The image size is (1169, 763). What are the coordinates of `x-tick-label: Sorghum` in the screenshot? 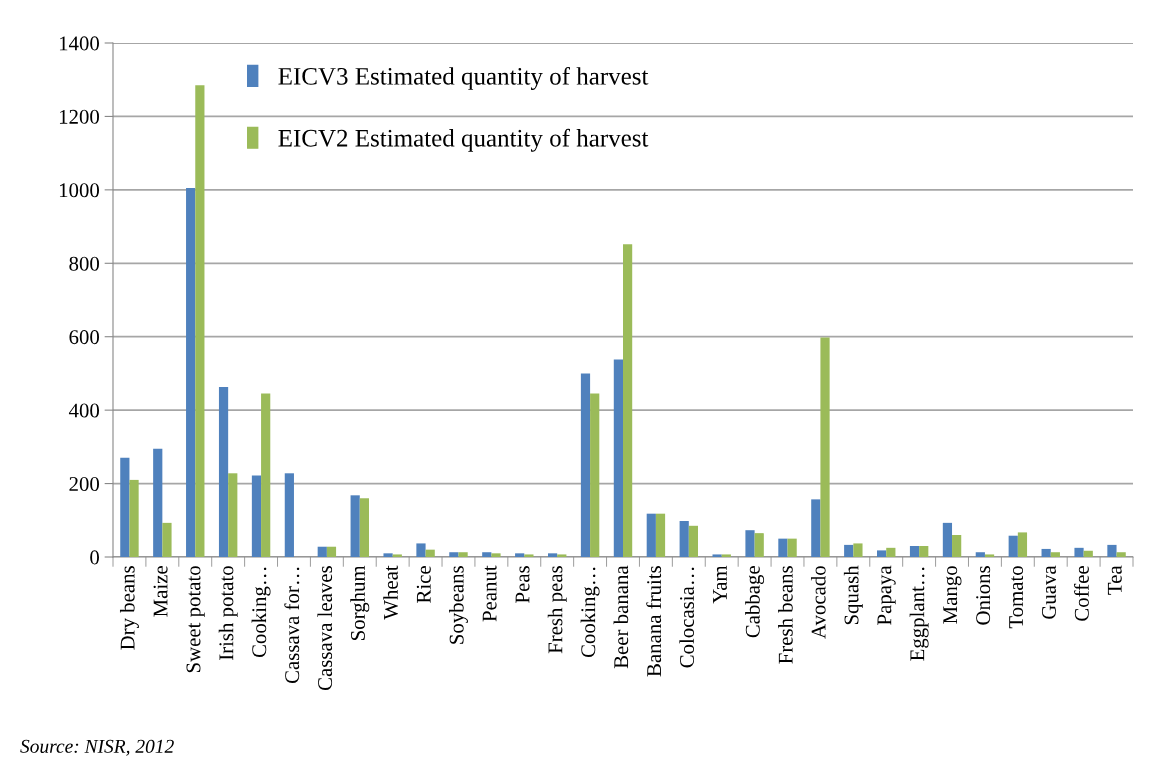 It's located at (360, 602).